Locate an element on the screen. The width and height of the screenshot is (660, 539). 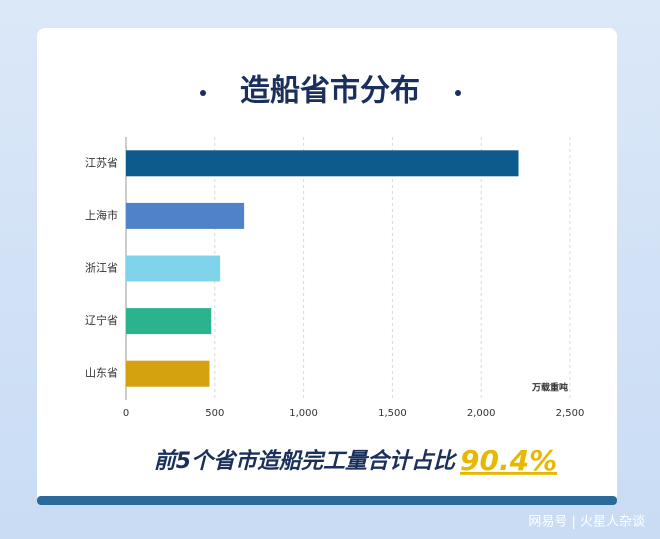
watermark: 网易号 | 火星人杂谈 is located at coordinates (586, 522).